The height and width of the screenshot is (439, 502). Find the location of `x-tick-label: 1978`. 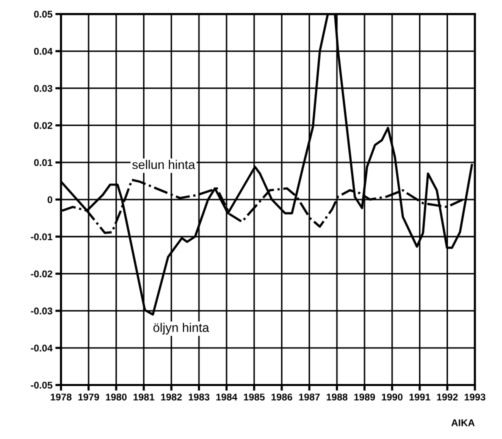

x-tick-label: 1978 is located at coordinates (61, 397).